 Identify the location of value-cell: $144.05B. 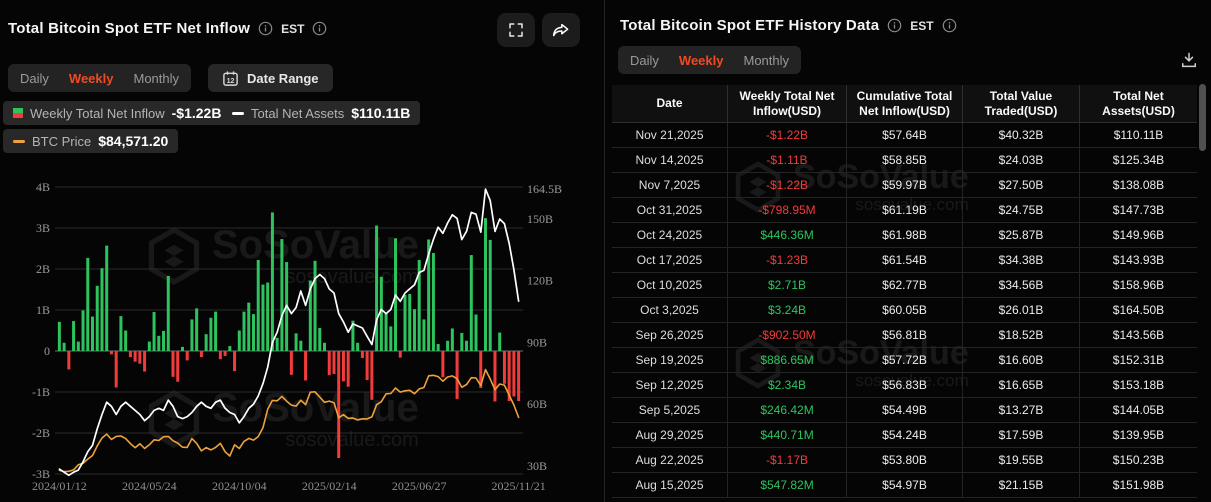
(1138, 410).